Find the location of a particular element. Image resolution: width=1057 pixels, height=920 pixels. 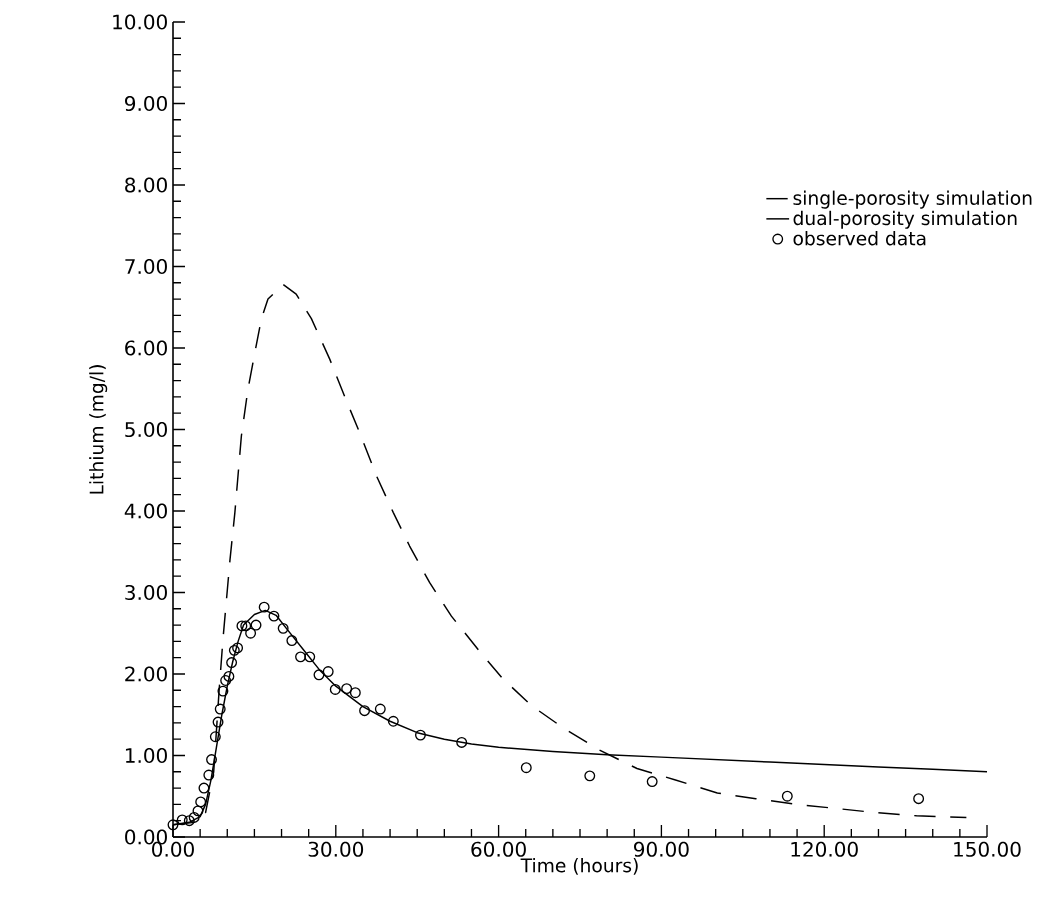

y-tick-label: 7.00 is located at coordinates (146, 266).